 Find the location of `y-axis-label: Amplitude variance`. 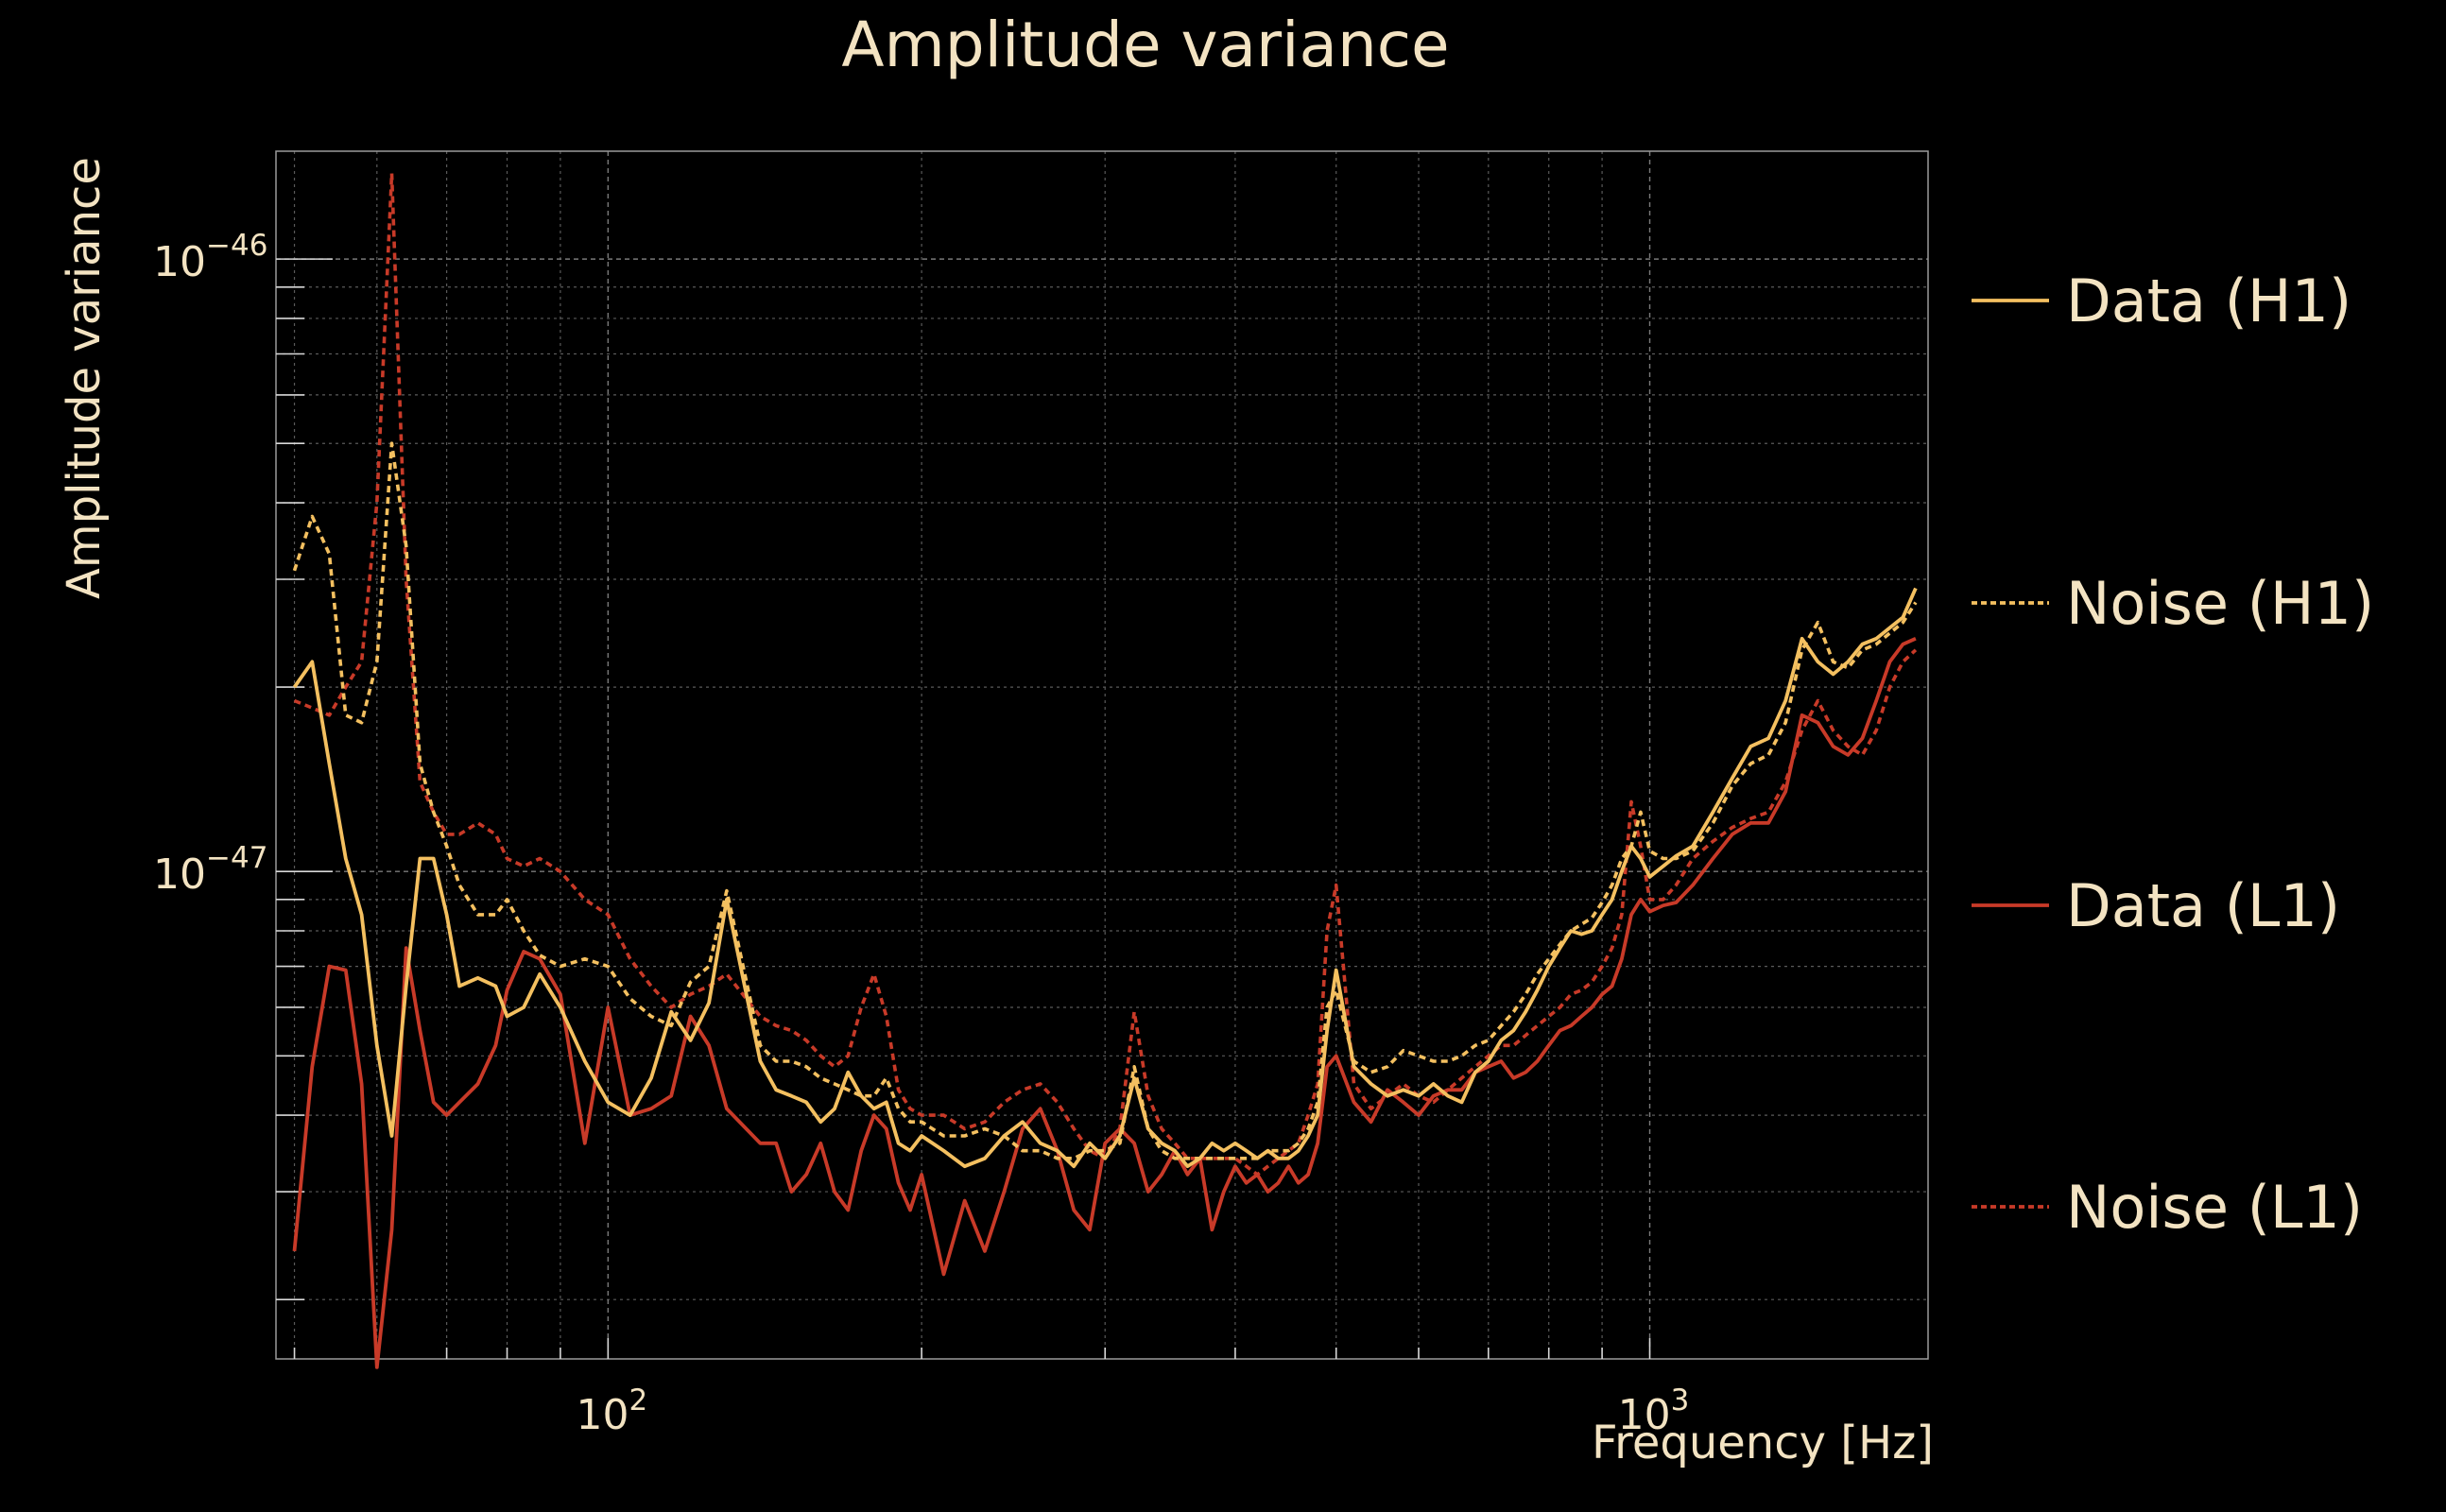

y-axis-label: Amplitude variance is located at coordinates (84, 378).